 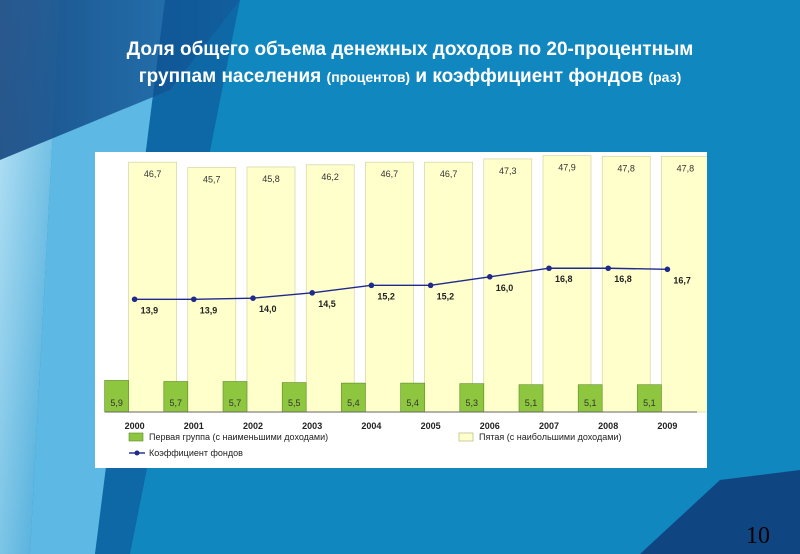 What do you see at coordinates (386, 296) in the screenshot?
I see `label-coefficient-2004: 15,2` at bounding box center [386, 296].